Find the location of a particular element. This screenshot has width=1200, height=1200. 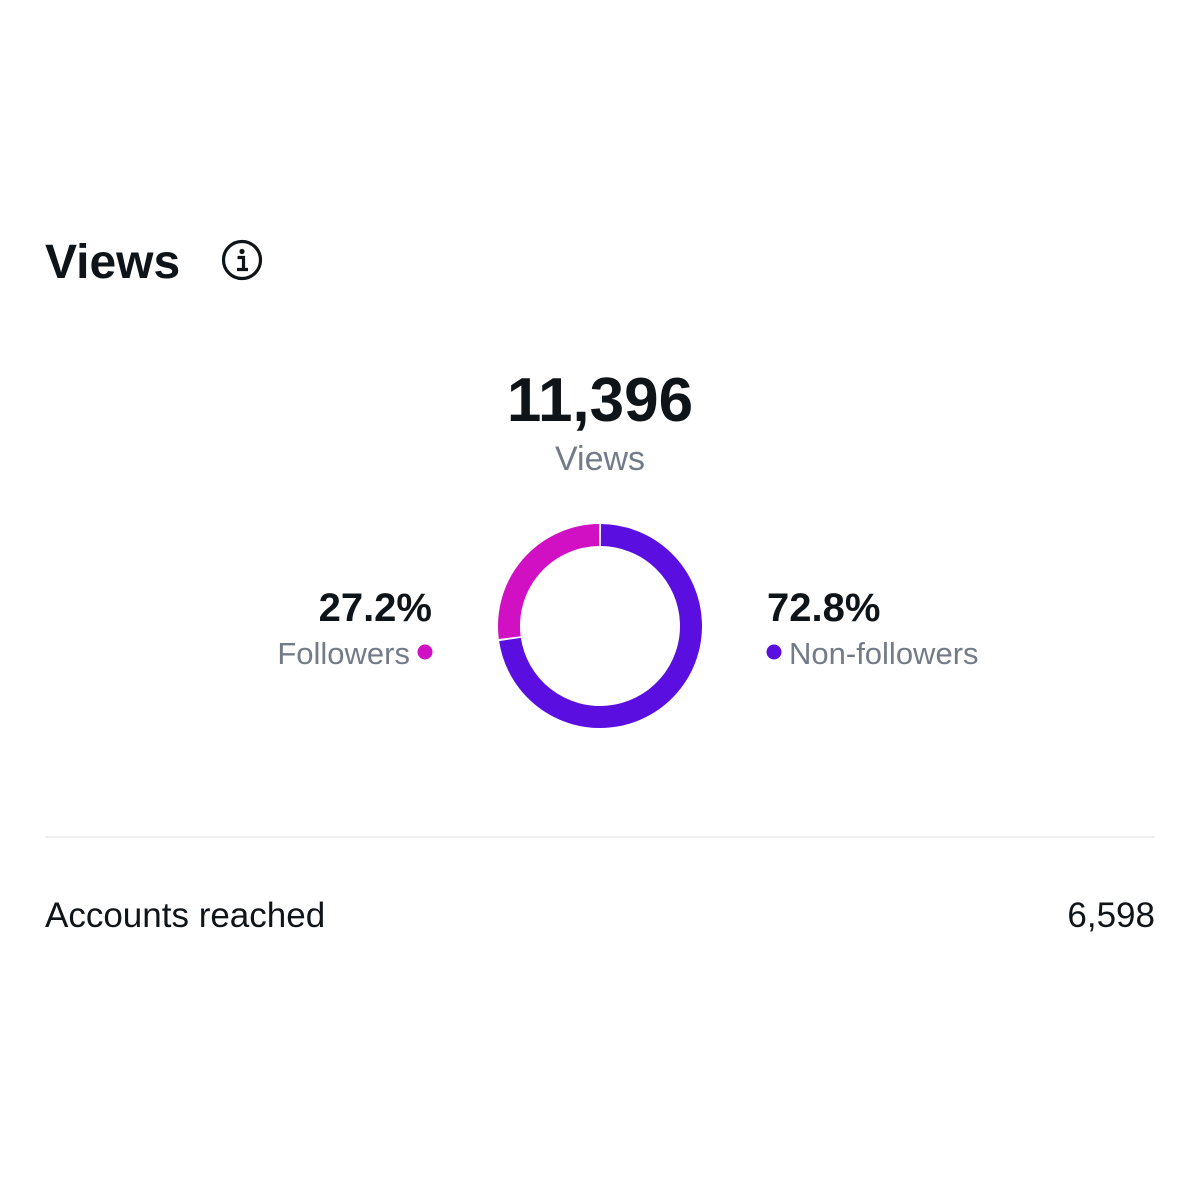

info-icon-circle is located at coordinates (242, 260).